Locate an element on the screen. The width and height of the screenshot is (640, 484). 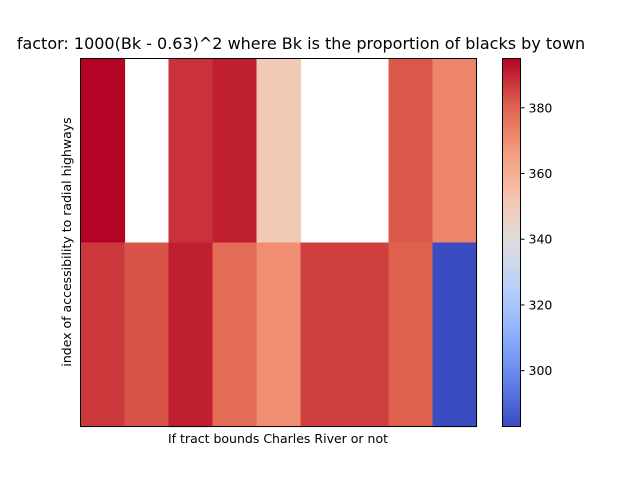
x-axis-label: If tract bounds Charles River or not is located at coordinates (278, 438).